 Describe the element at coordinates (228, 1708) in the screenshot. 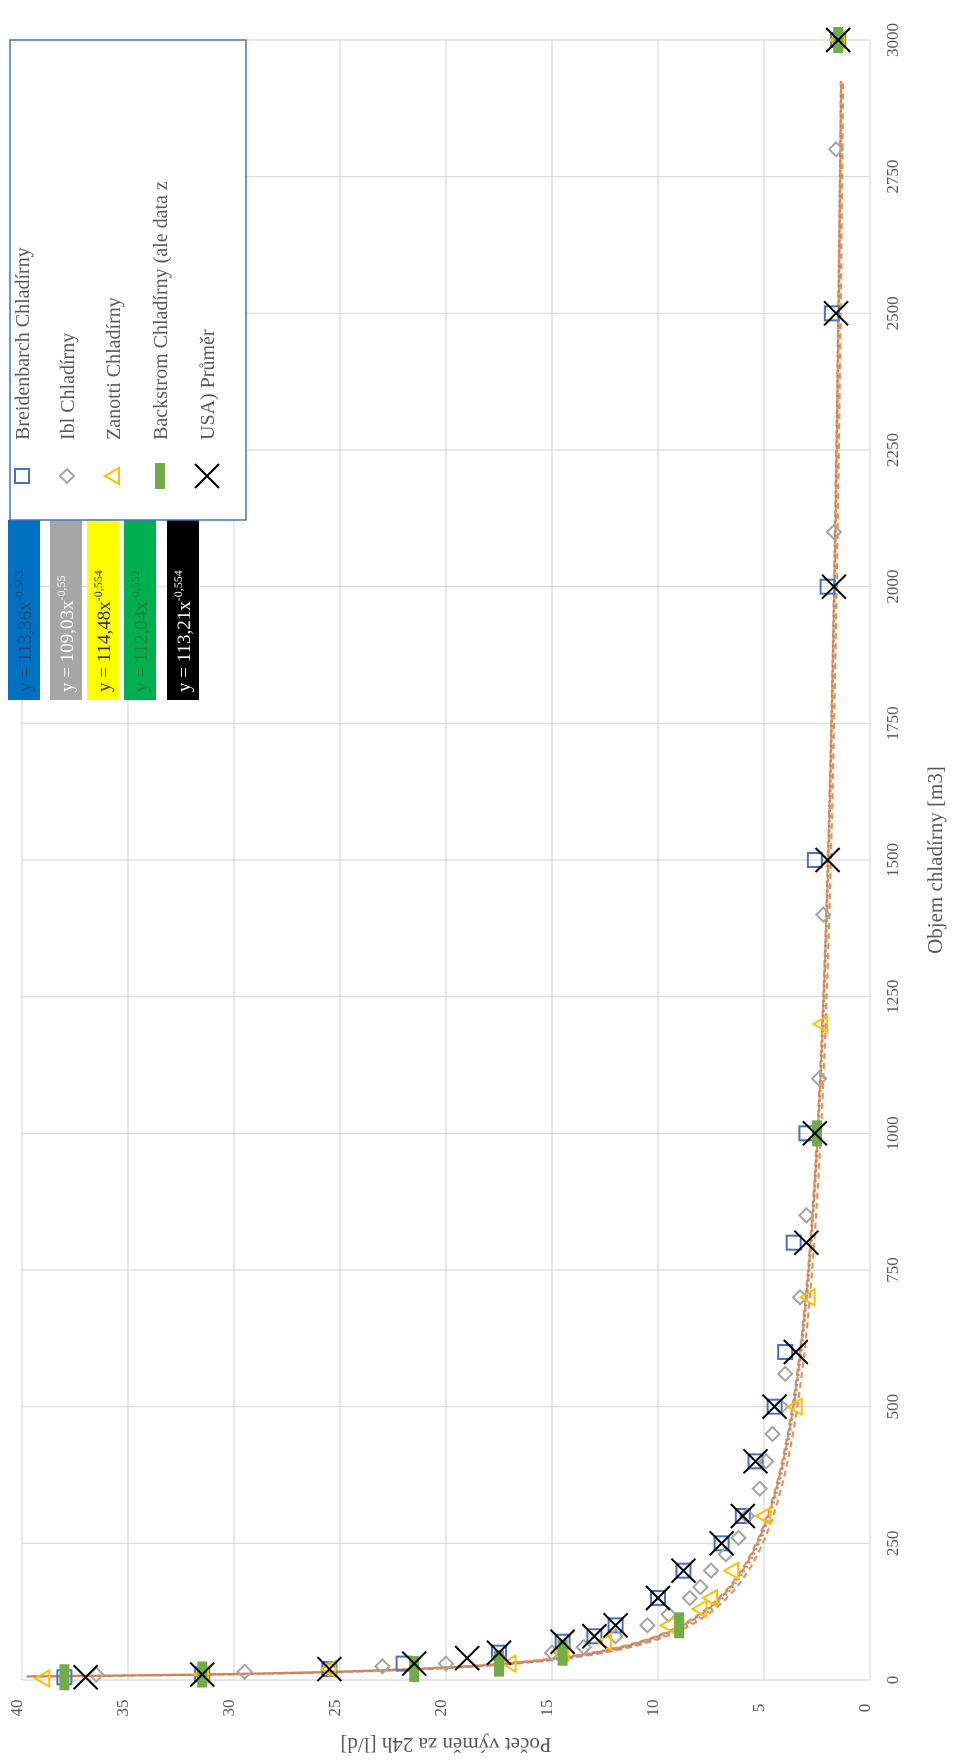

I see `y-tick-label: 30` at that location.